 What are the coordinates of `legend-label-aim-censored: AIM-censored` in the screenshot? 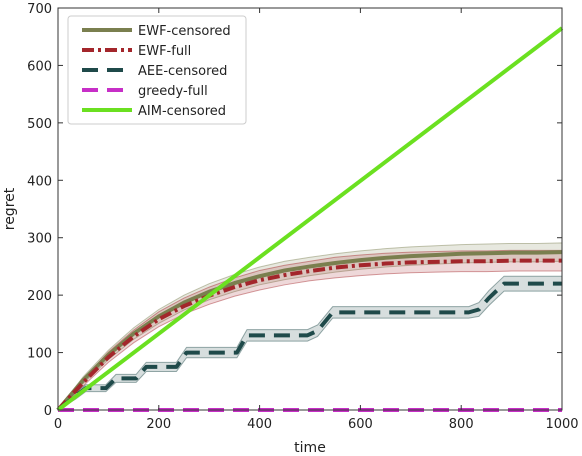 It's located at (182, 111).